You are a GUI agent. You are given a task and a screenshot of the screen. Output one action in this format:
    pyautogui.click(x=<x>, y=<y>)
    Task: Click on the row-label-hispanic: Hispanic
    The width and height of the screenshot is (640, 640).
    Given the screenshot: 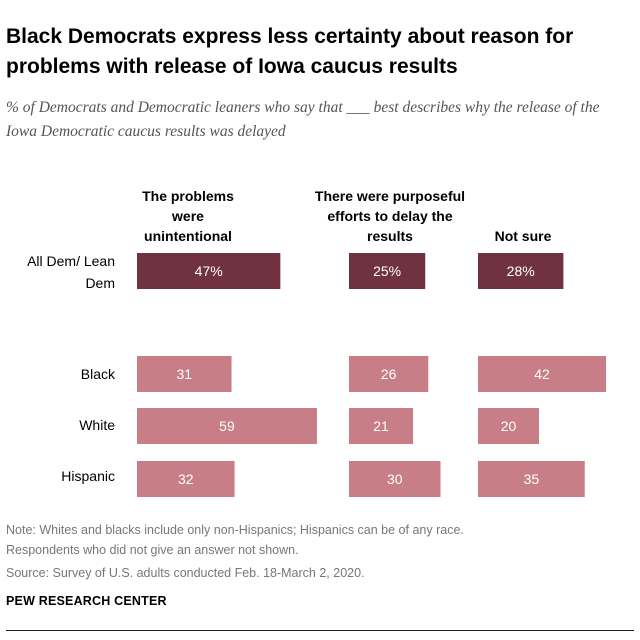 What is the action you would take?
    pyautogui.click(x=88, y=476)
    